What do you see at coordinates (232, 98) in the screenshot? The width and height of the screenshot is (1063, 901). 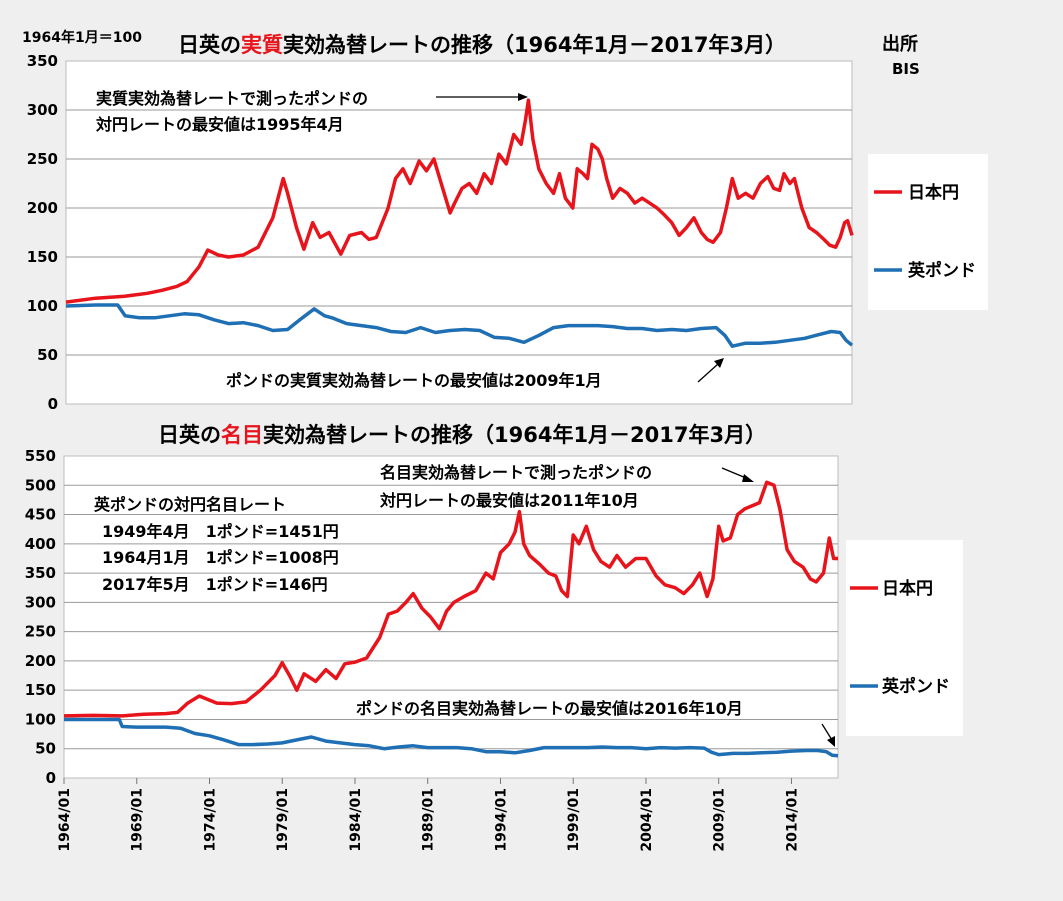 I see `top-annotation-1-line1: 実質実効為替レートで測ったポンドの` at bounding box center [232, 98].